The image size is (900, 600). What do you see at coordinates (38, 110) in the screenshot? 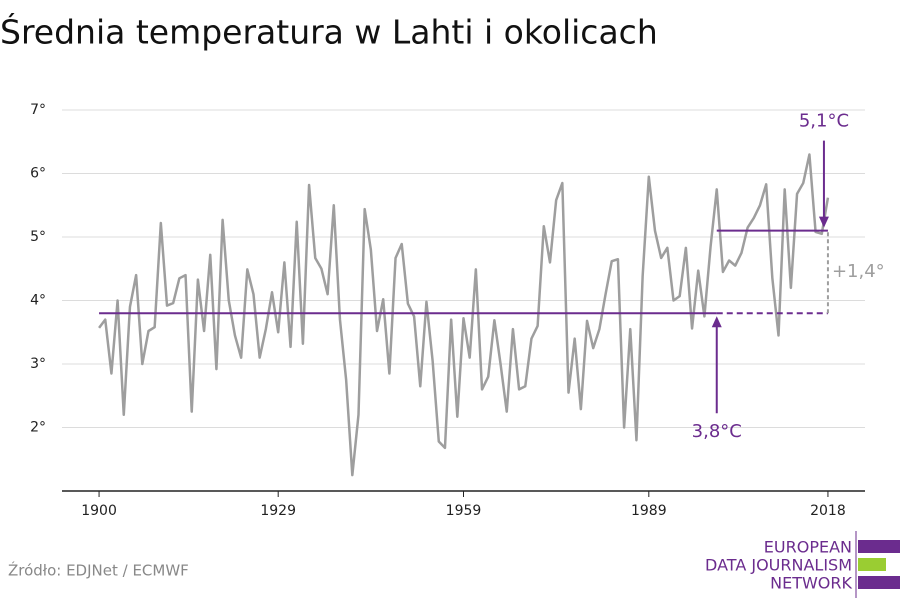
I see `y-tick-label: 7°` at bounding box center [38, 110].